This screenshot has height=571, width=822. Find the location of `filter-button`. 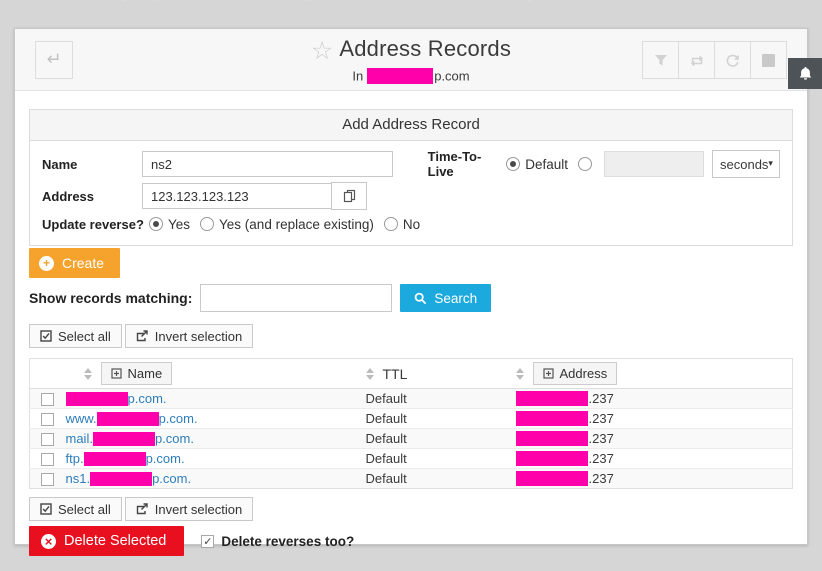

filter-button is located at coordinates (660, 60).